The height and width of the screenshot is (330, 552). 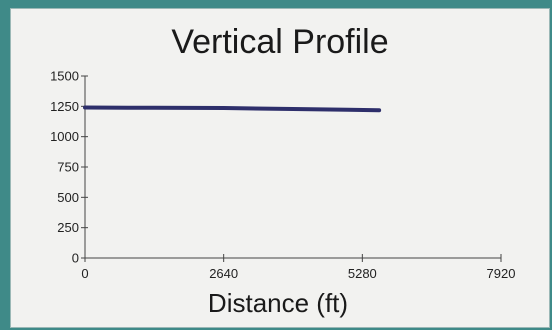 I want to click on series-layer, so click(x=232, y=109).